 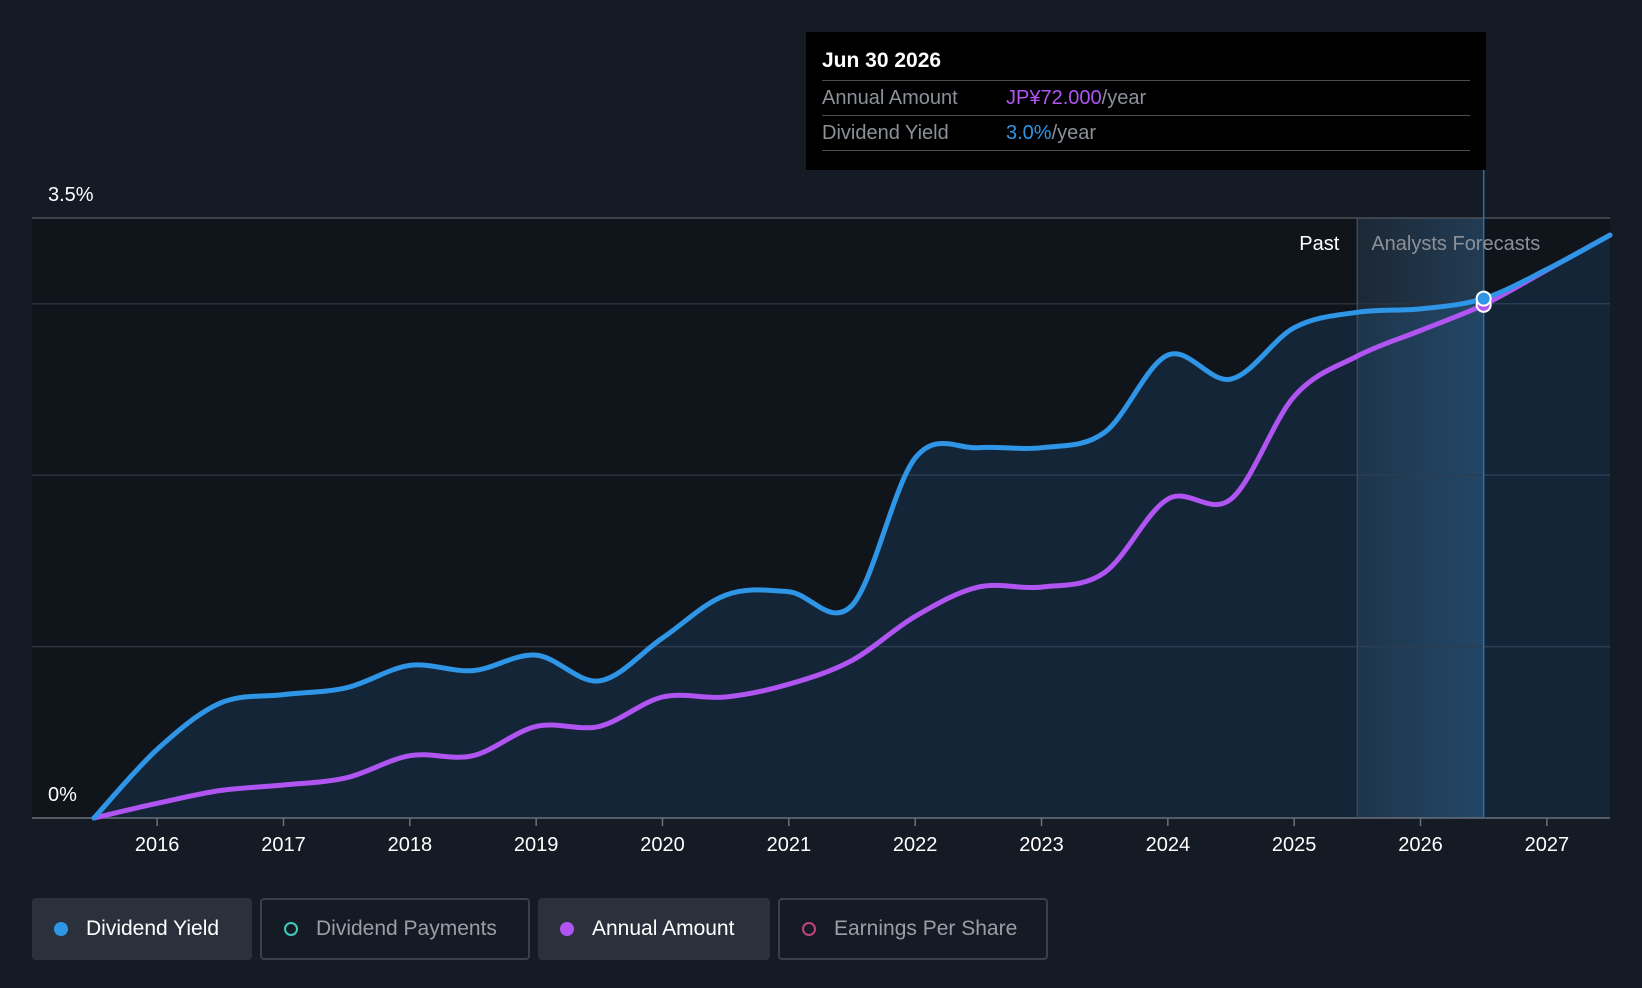 I want to click on dividend-yield-marker, so click(x=1483, y=298).